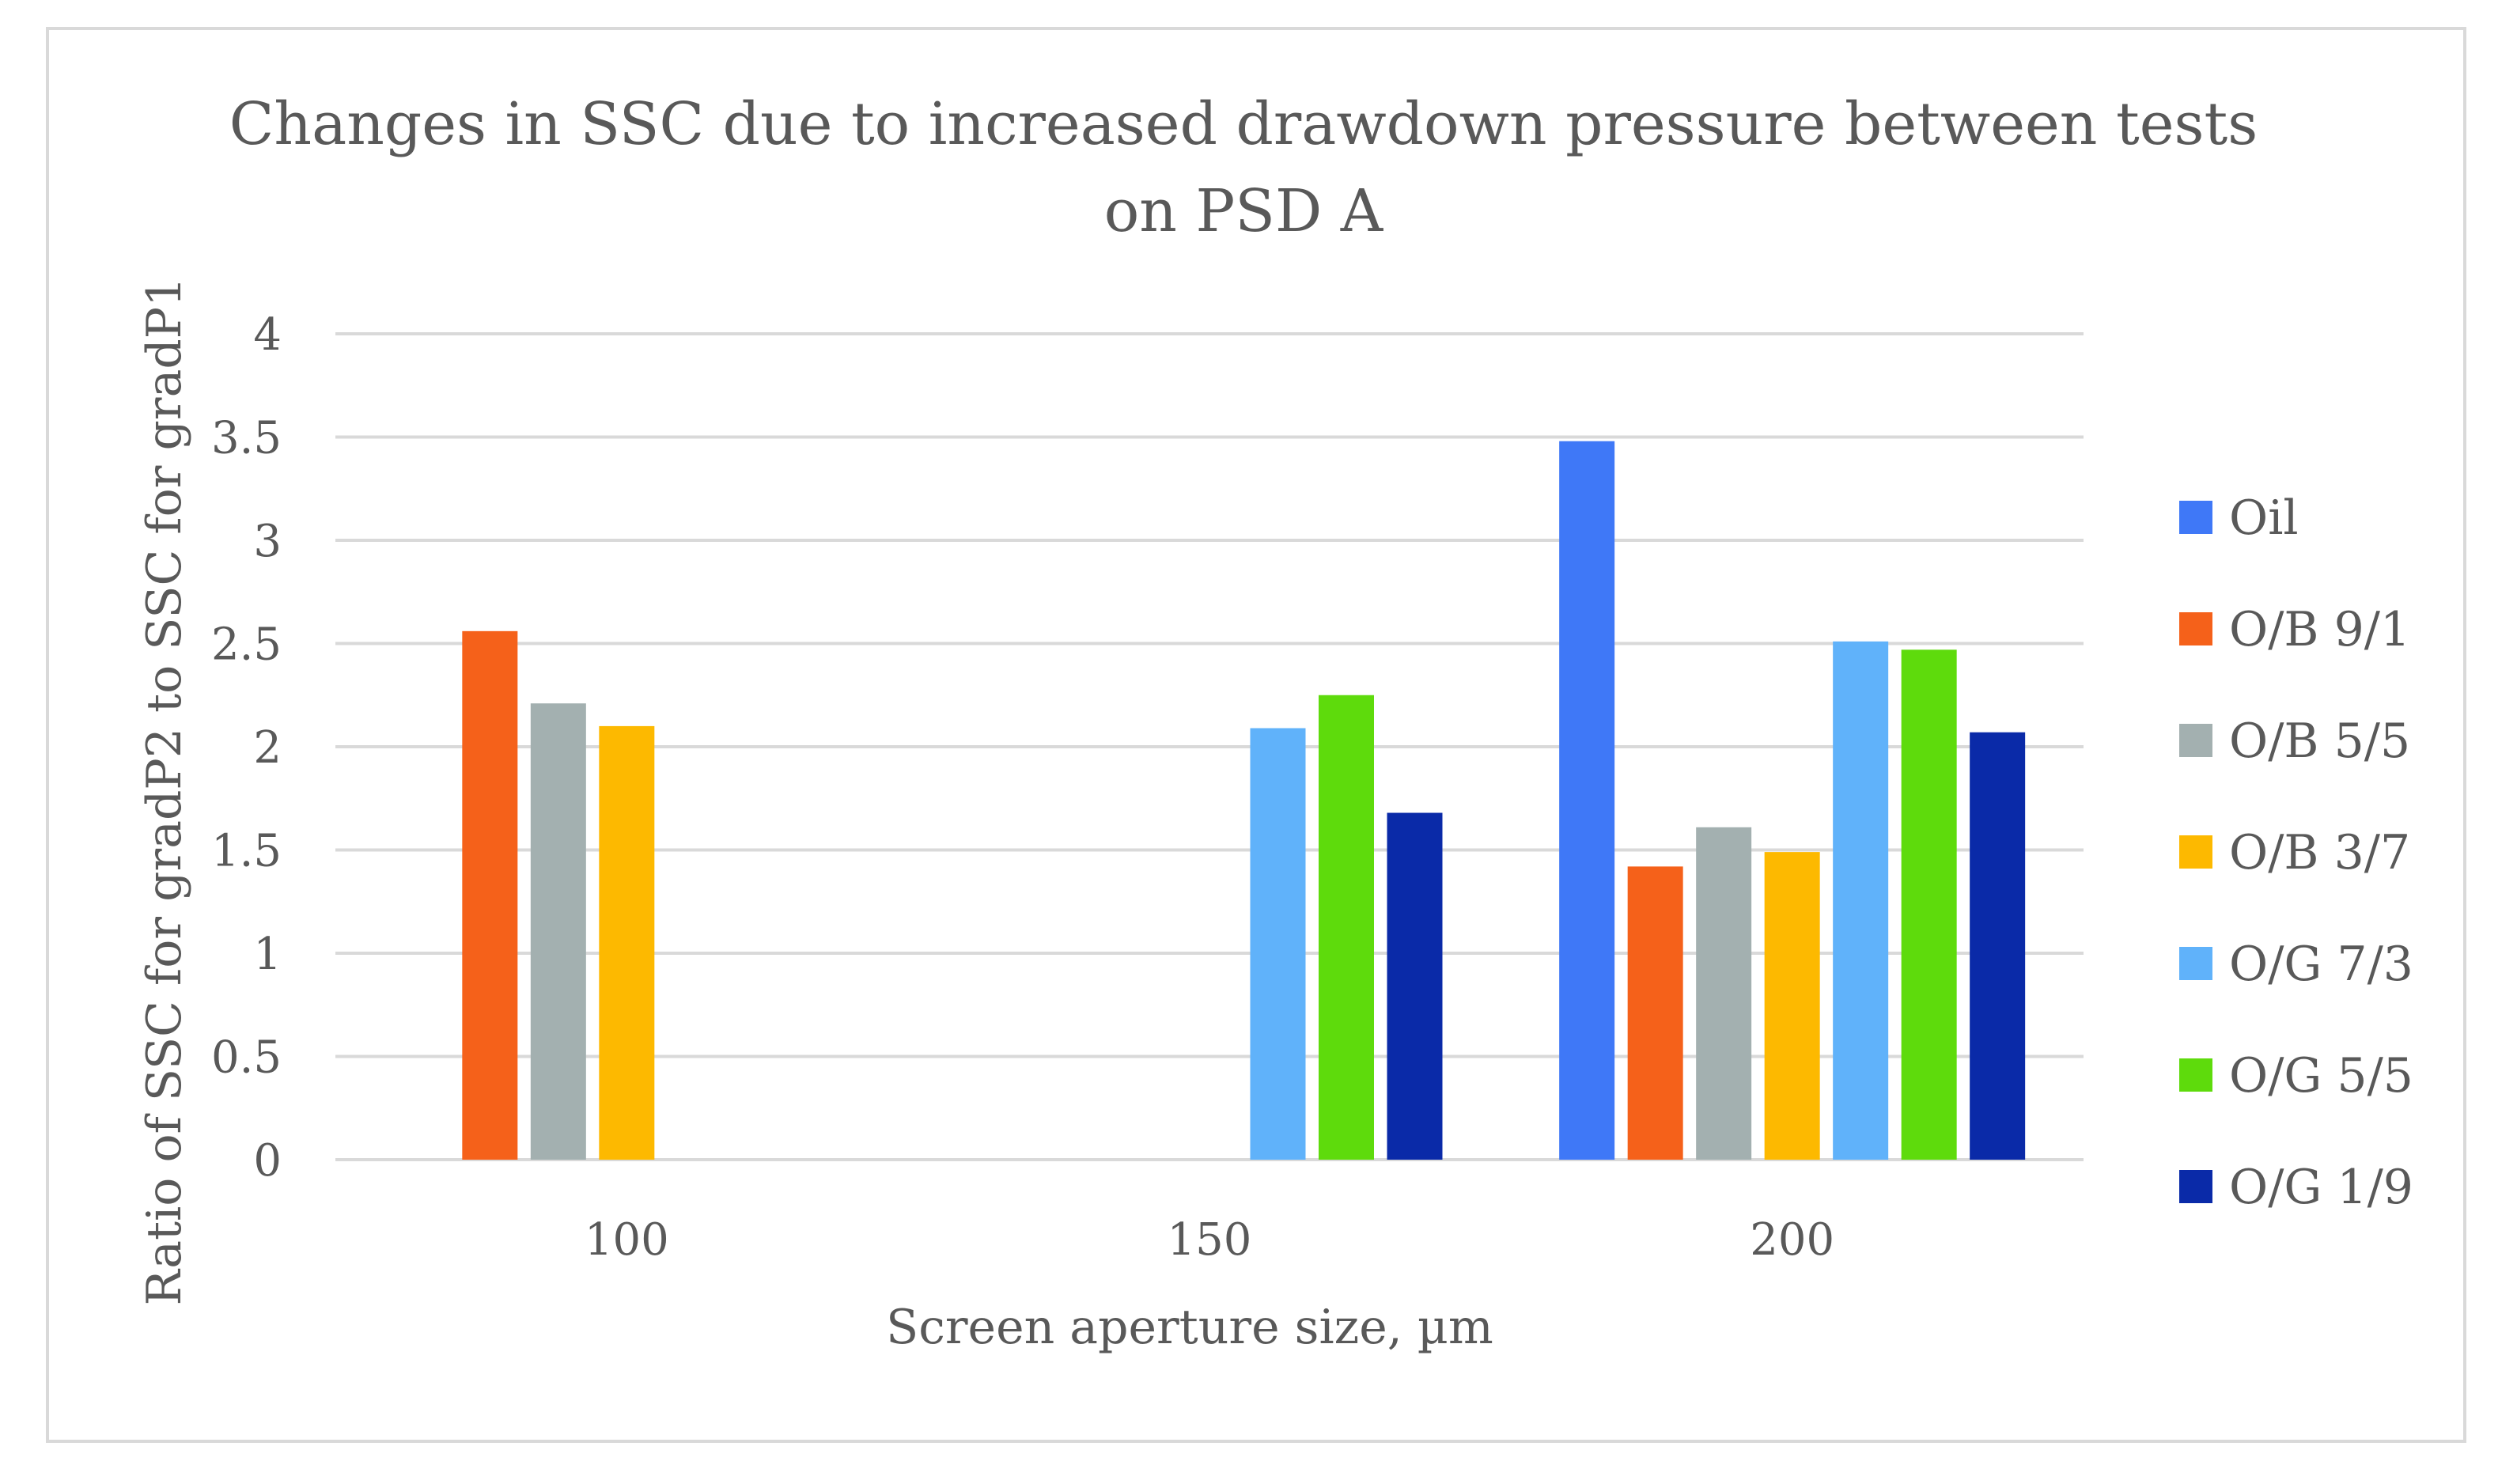 The width and height of the screenshot is (2517, 1484). I want to click on legend-item: O/G 1/9, so click(2296, 1187).